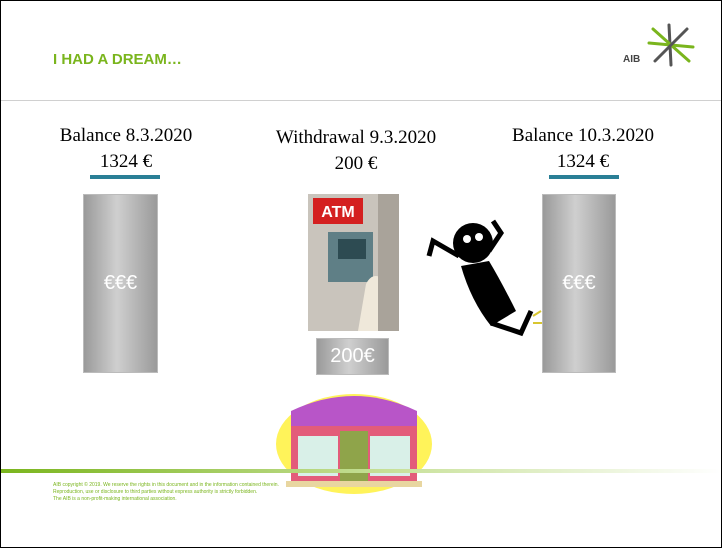 The height and width of the screenshot is (548, 722). What do you see at coordinates (352, 356) in the screenshot?
I see `money-box: 200€` at bounding box center [352, 356].